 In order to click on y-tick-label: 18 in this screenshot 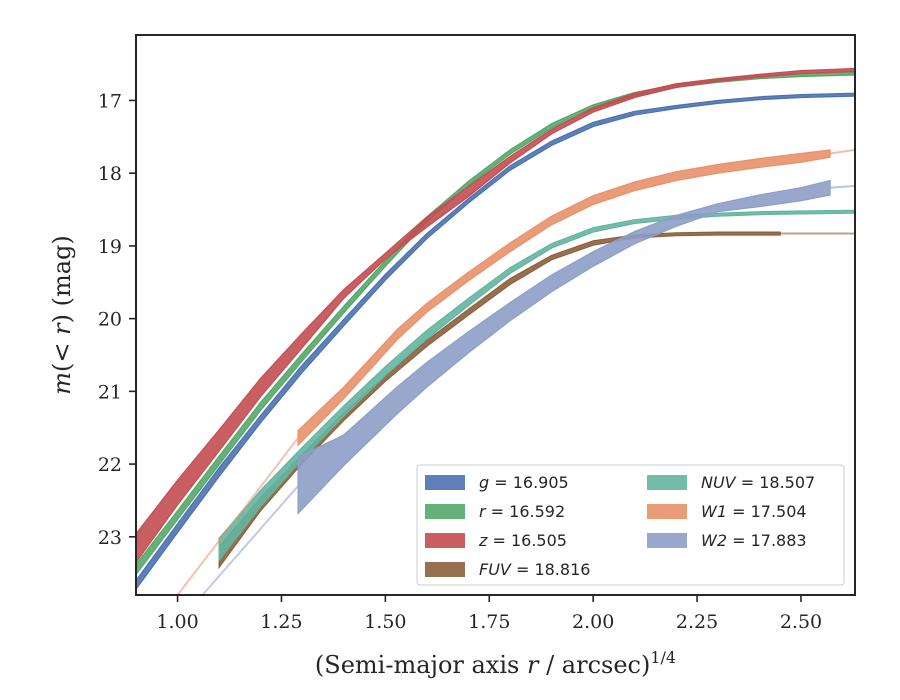, I will do `click(110, 174)`.